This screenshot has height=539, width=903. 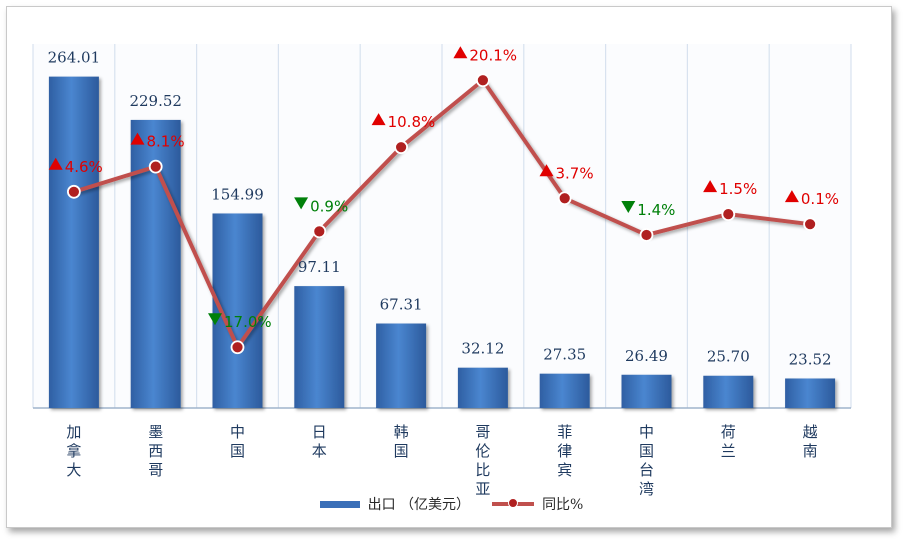 I want to click on category-label: 韩, so click(x=401, y=432).